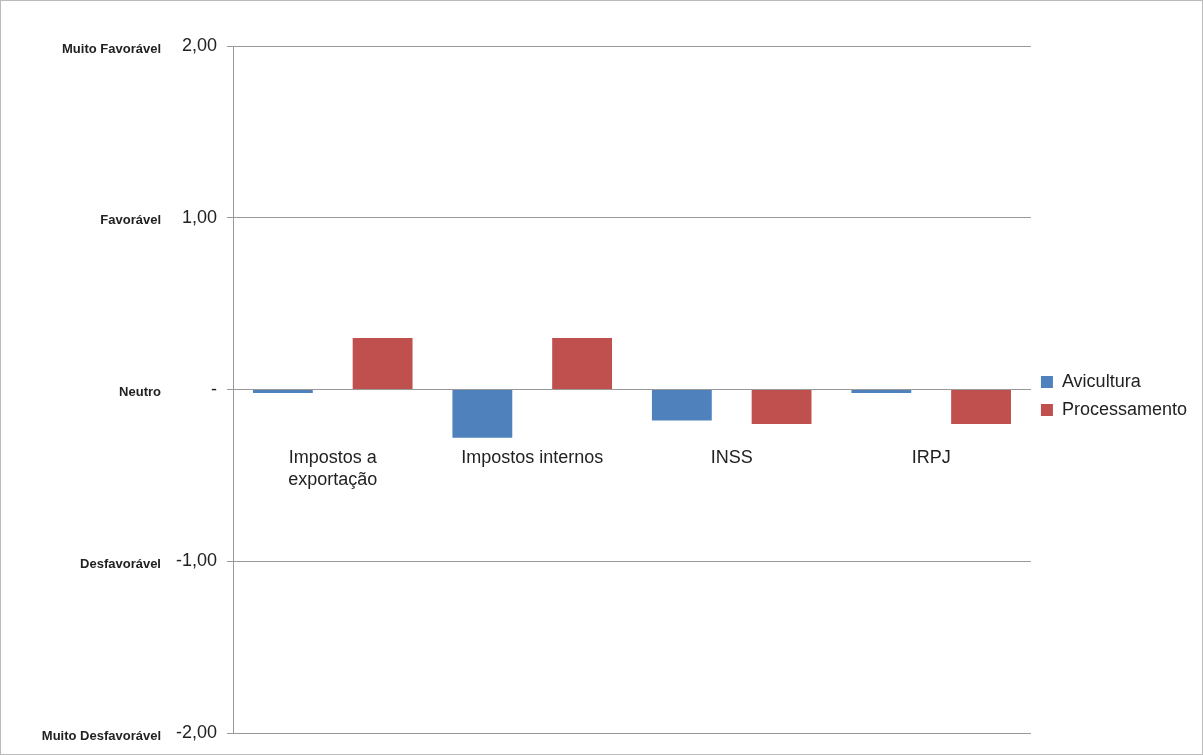 The width and height of the screenshot is (1203, 755). I want to click on text: Favorável, so click(130, 220).